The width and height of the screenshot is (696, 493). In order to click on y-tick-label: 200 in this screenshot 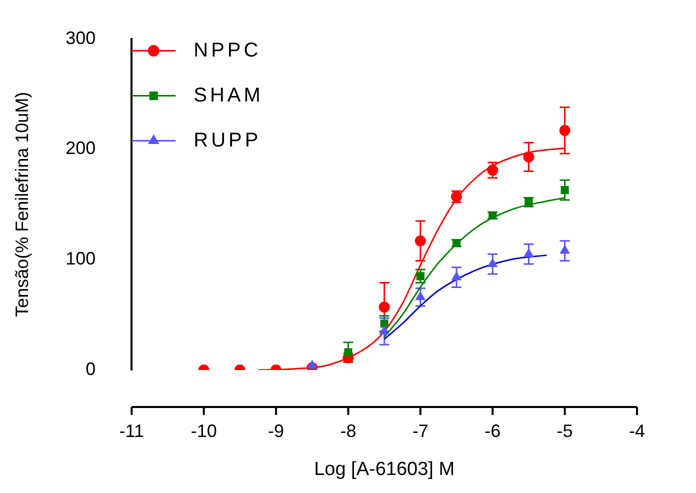, I will do `click(81, 148)`.